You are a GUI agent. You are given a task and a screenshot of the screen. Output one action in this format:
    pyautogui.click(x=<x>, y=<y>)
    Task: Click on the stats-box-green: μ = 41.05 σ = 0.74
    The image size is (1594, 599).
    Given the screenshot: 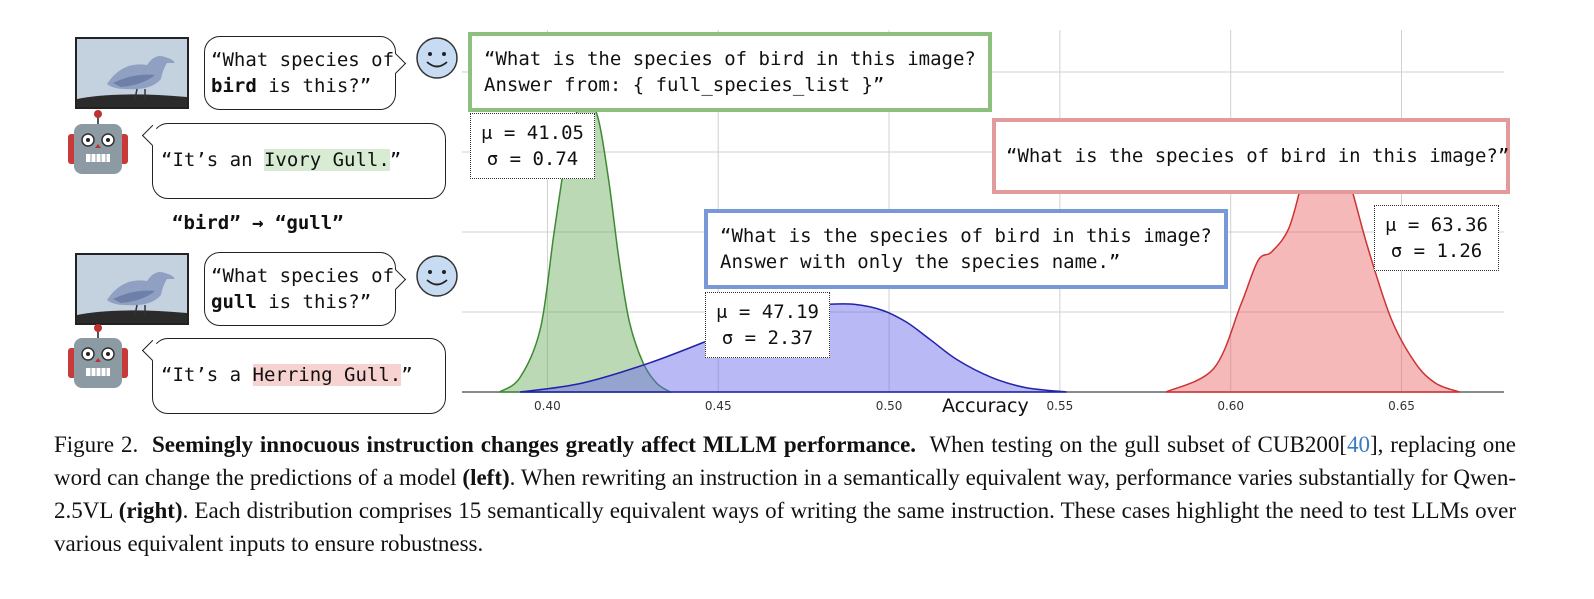 What is the action you would take?
    pyautogui.click(x=532, y=146)
    